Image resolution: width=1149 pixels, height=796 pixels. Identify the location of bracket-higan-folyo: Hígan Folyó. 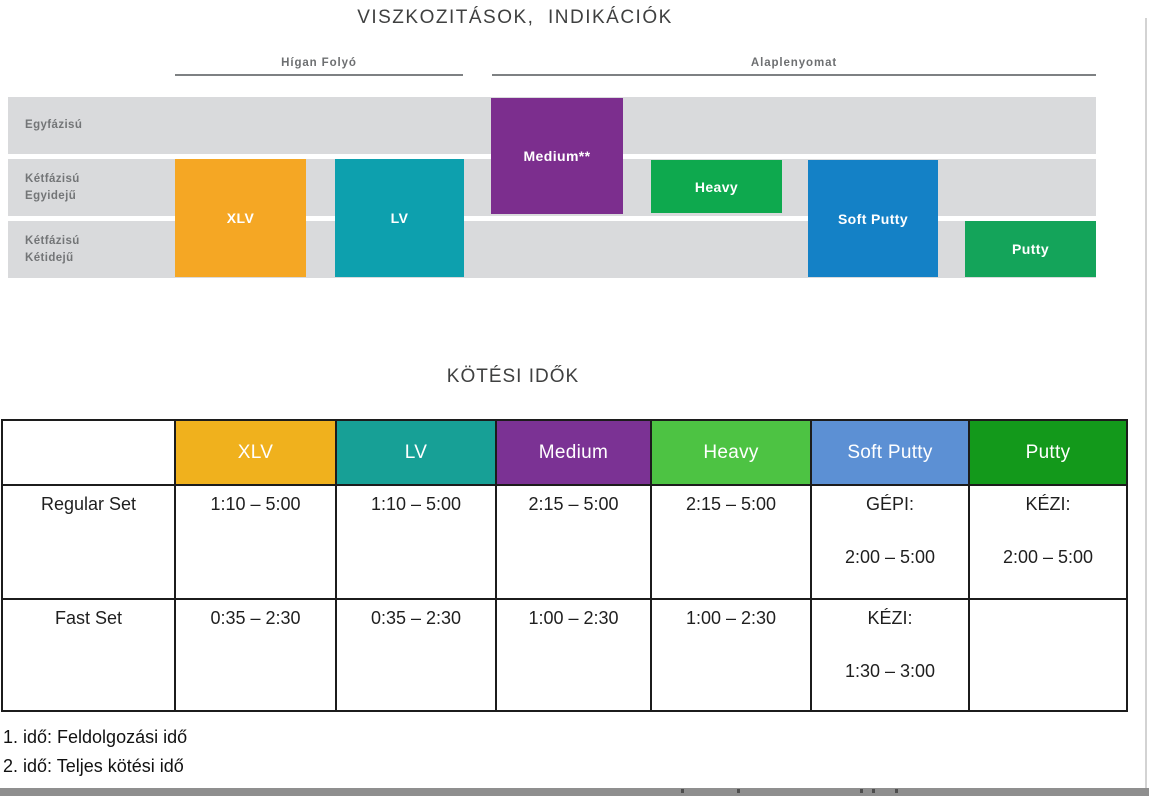
(319, 66).